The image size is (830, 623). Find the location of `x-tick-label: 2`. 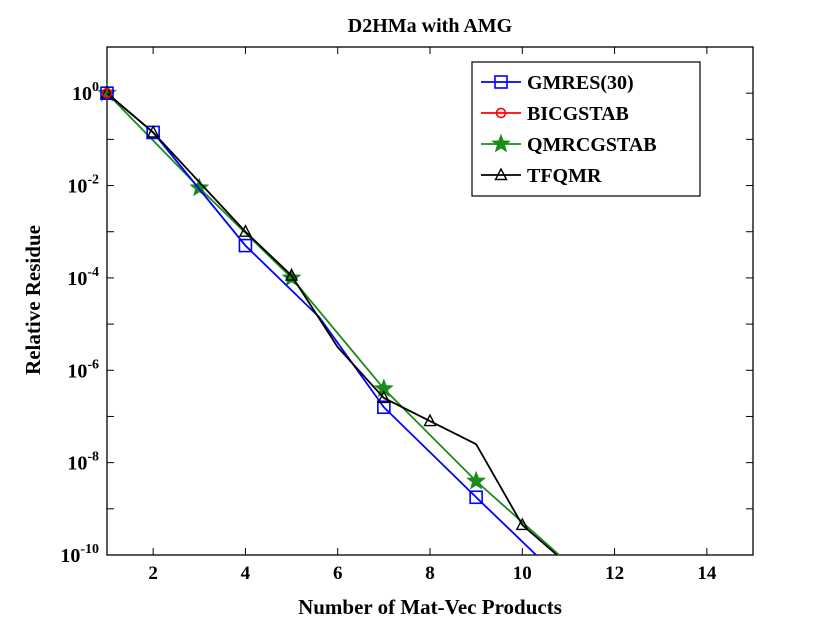

x-tick-label: 2 is located at coordinates (153, 573).